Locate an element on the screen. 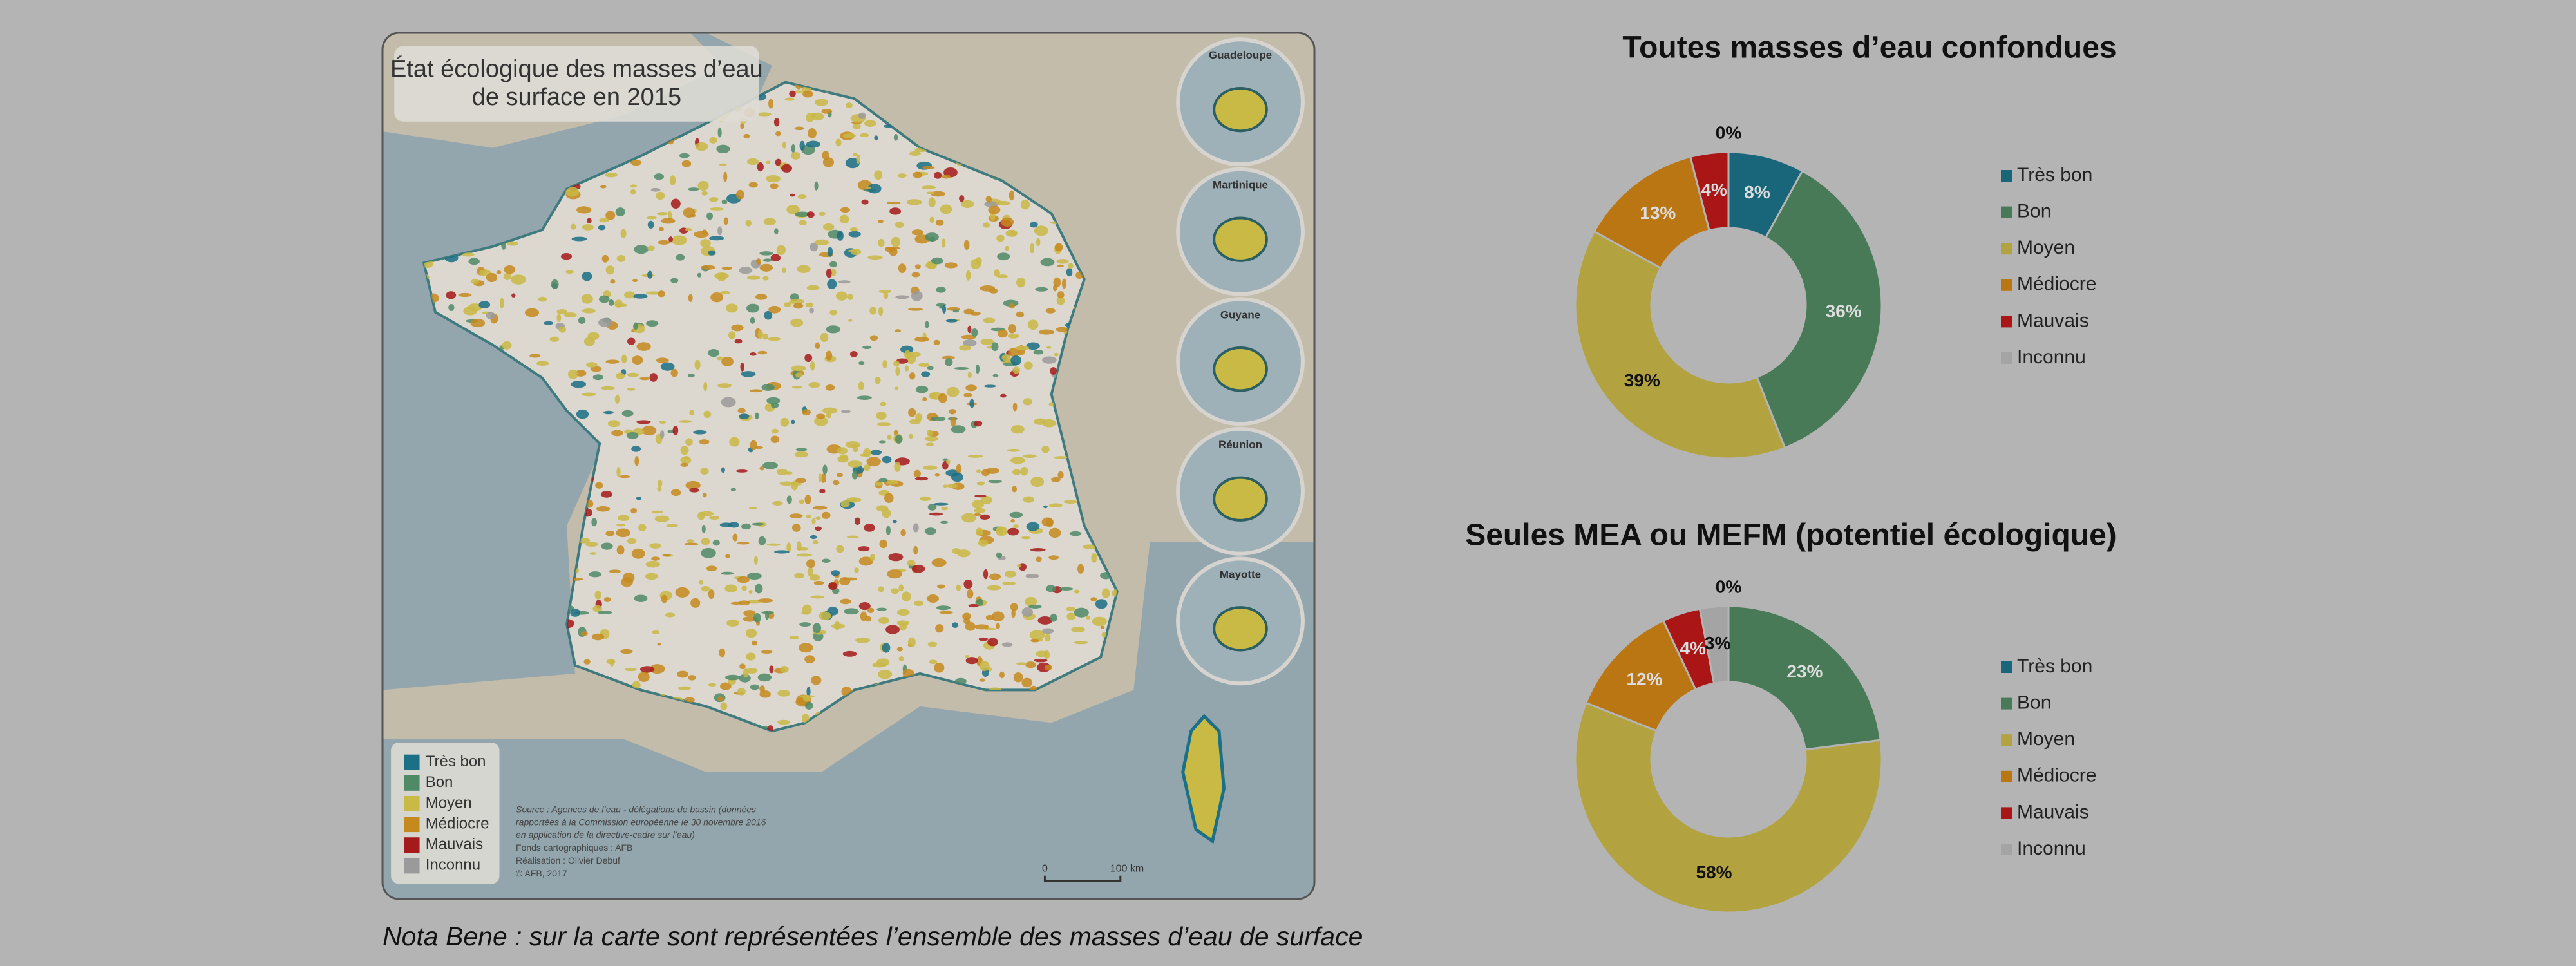 Image resolution: width=2576 pixels, height=966 pixels. legend-swatch is located at coordinates (2006, 358).